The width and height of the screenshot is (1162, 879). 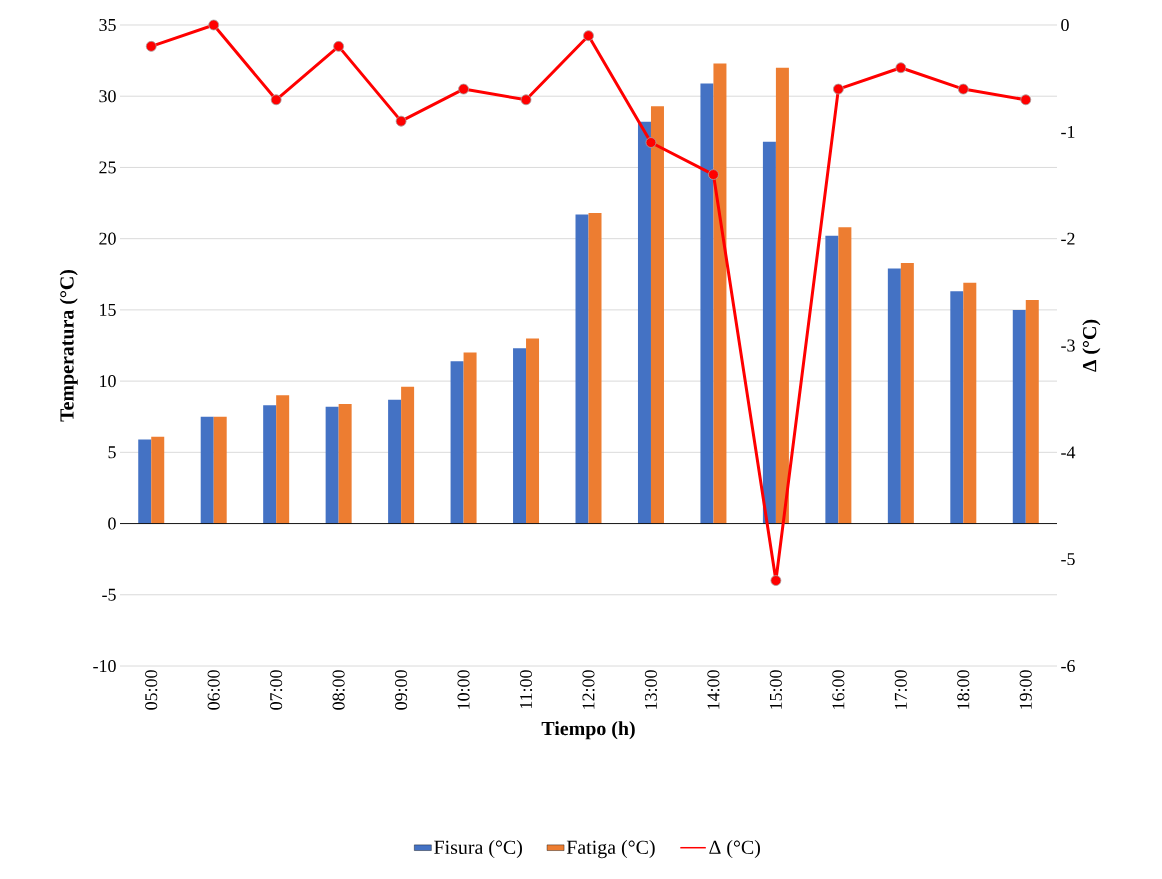 I want to click on x-tick-label: 10:00, so click(x=463, y=689).